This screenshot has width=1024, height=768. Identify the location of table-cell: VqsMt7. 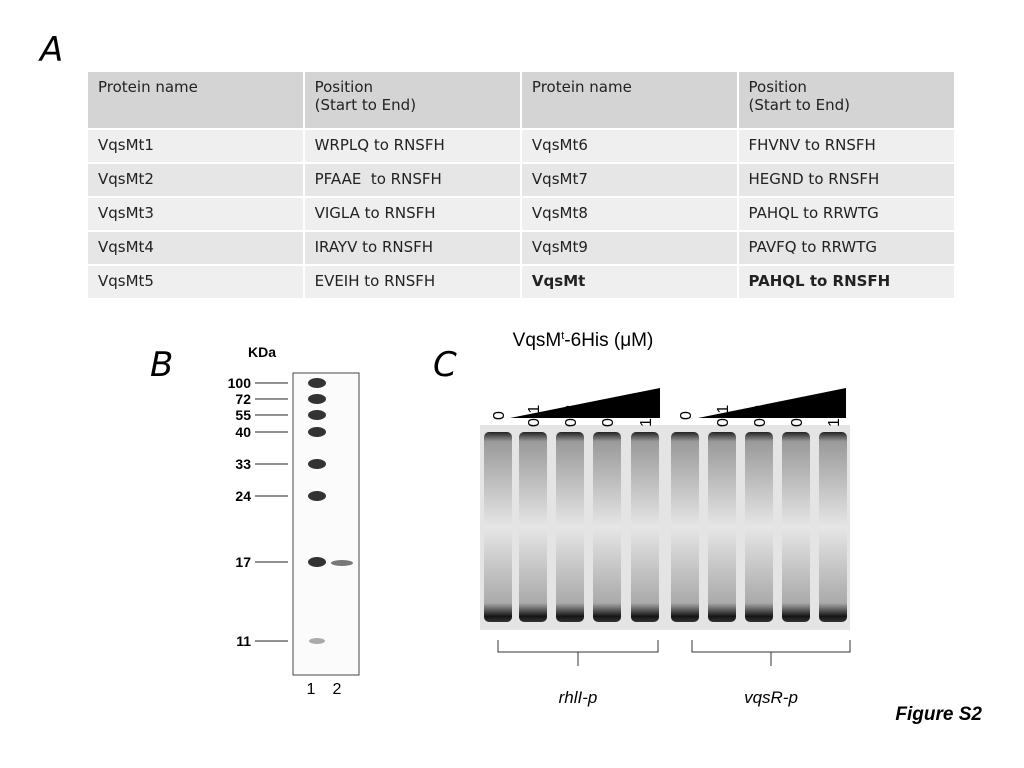
(629, 180).